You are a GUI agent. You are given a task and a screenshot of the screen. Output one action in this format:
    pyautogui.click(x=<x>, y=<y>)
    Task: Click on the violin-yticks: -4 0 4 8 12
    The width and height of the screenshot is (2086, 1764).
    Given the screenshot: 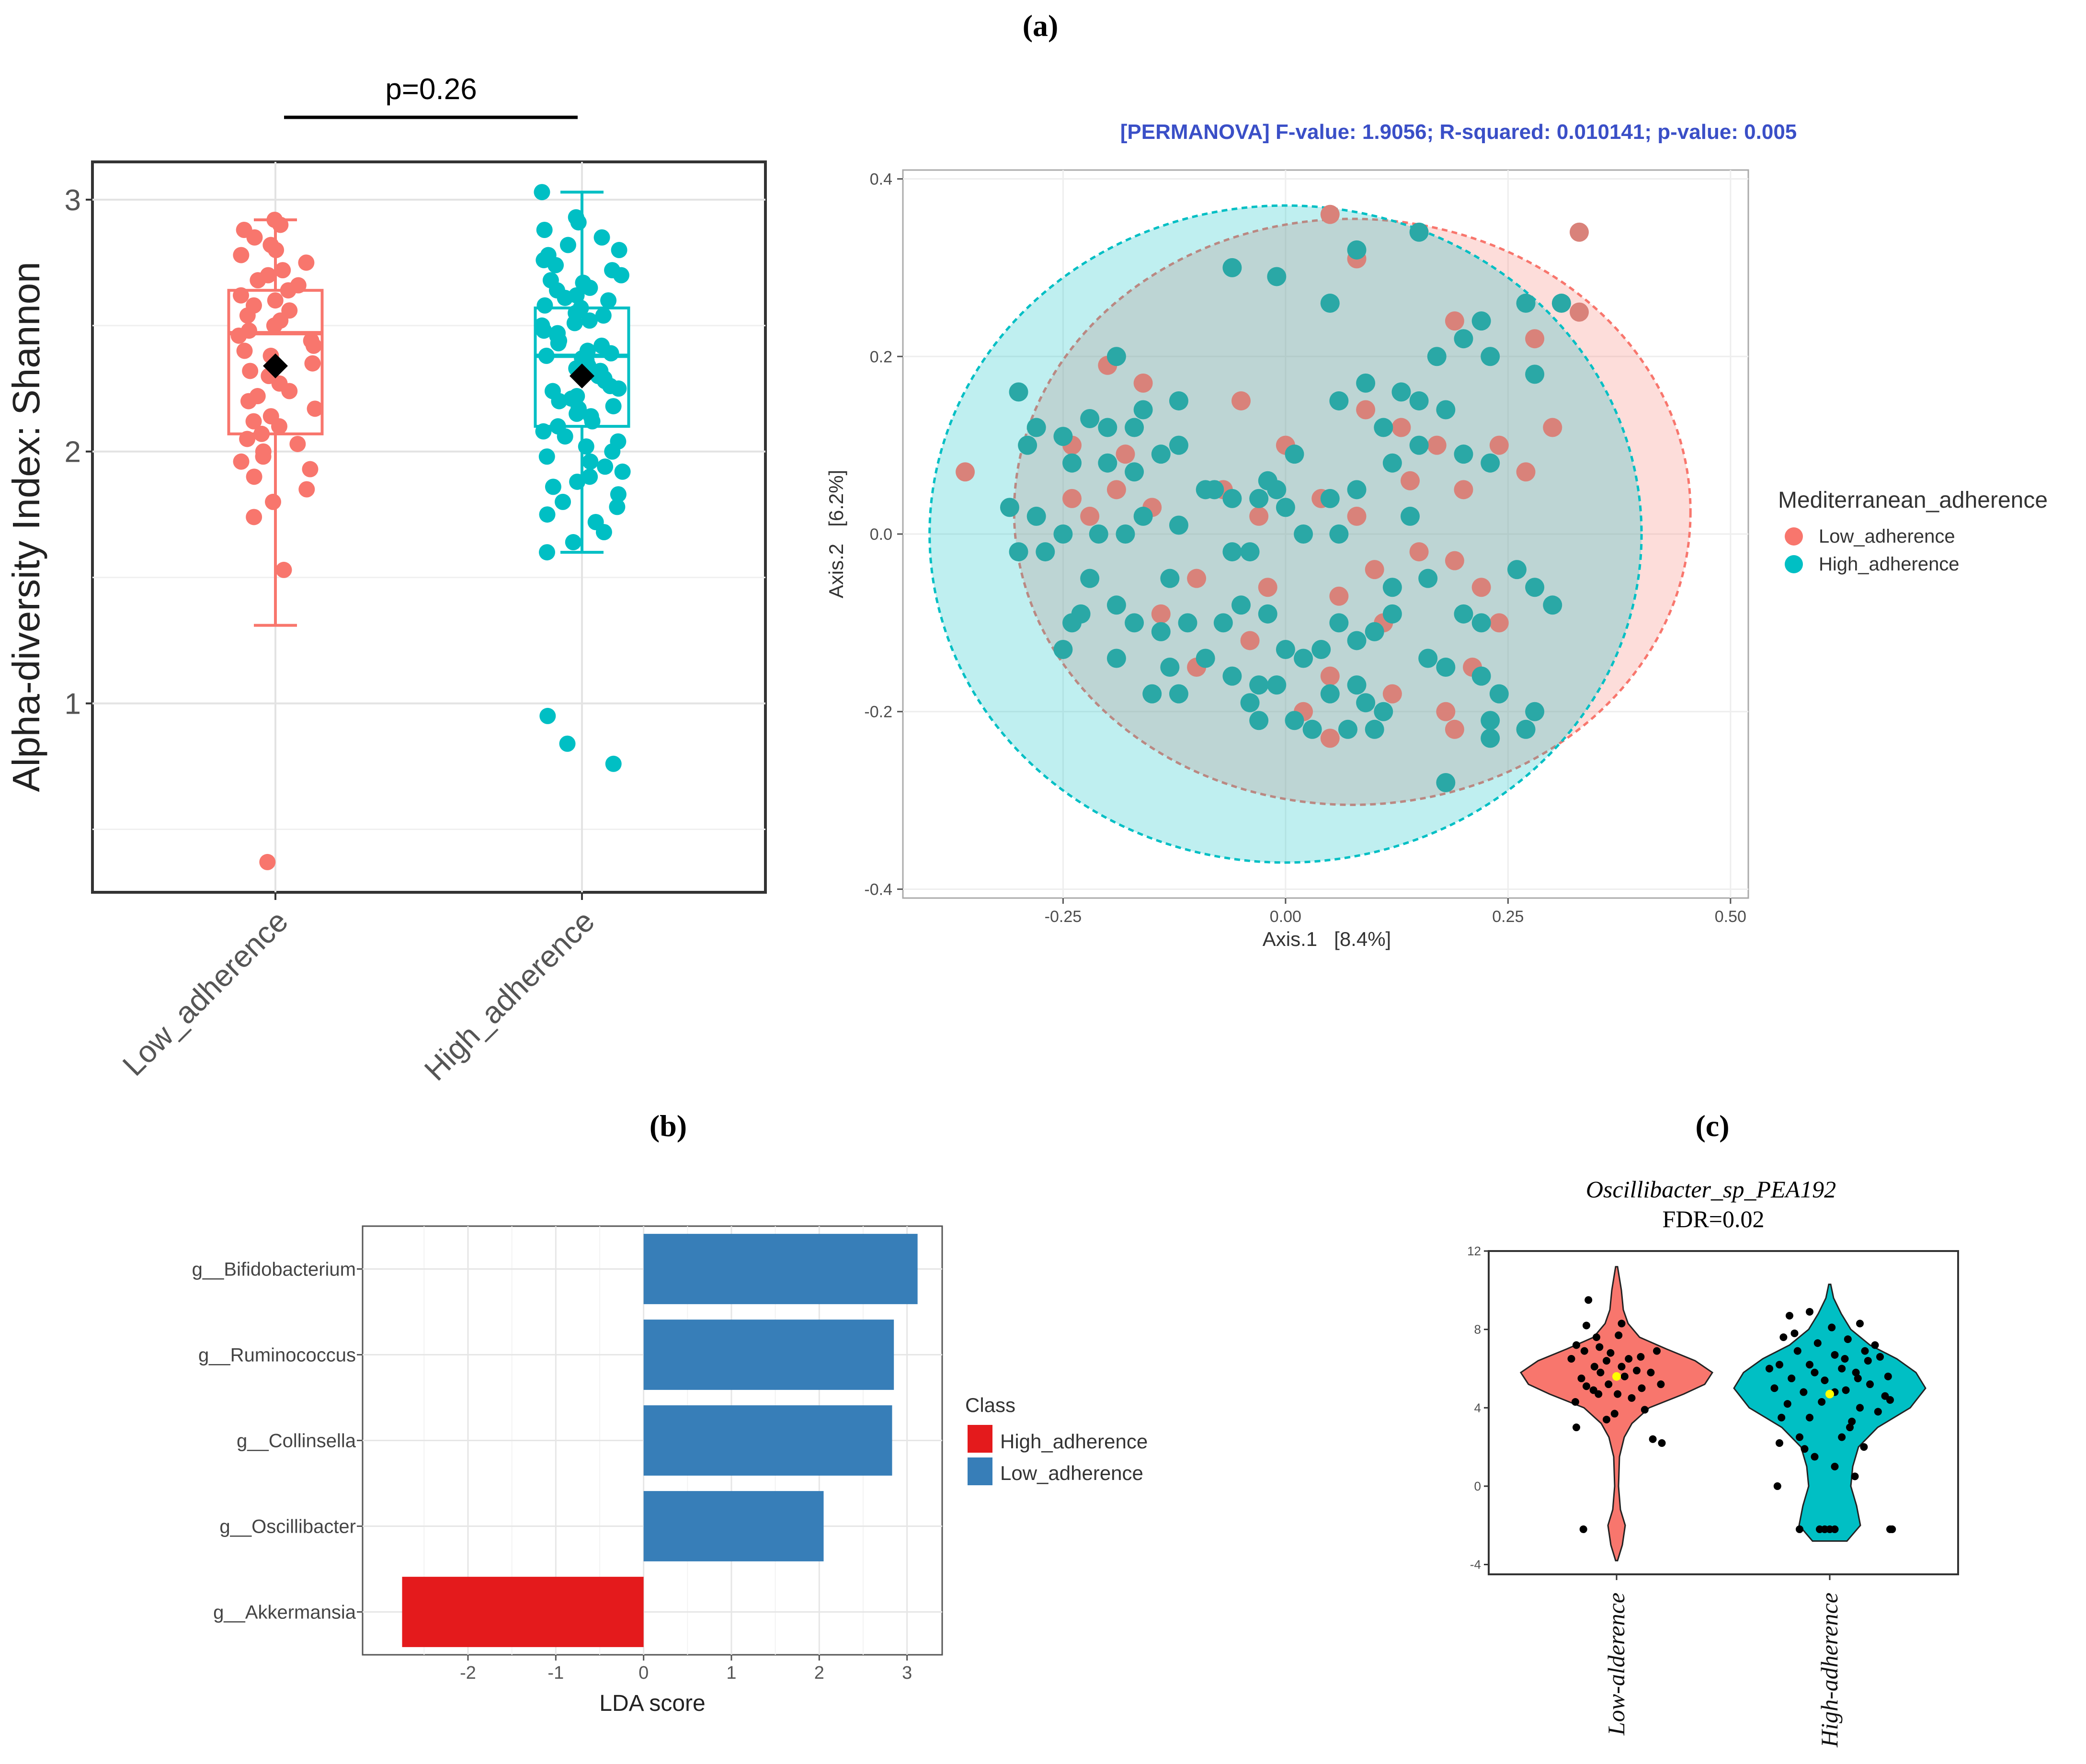 What is the action you would take?
    pyautogui.click(x=1478, y=1408)
    